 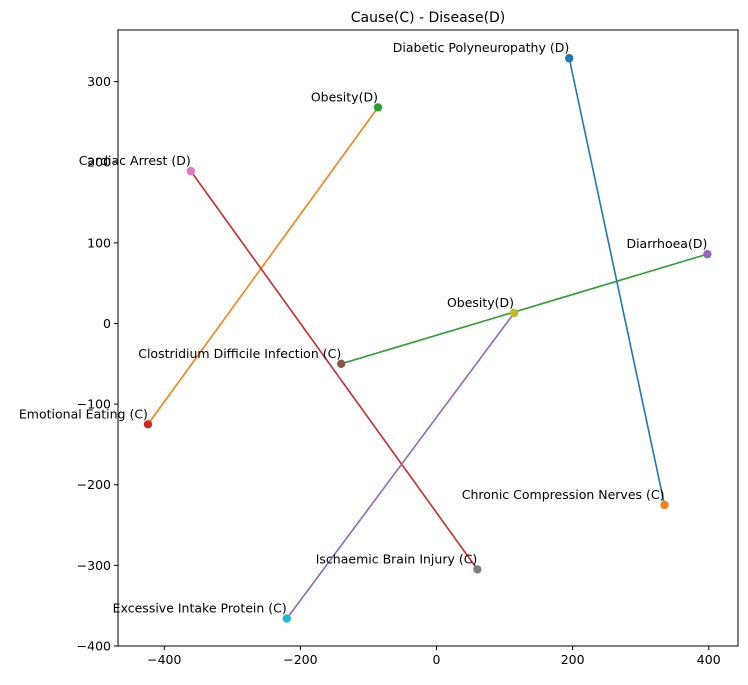 I want to click on y-tick-label: 0, so click(x=107, y=323).